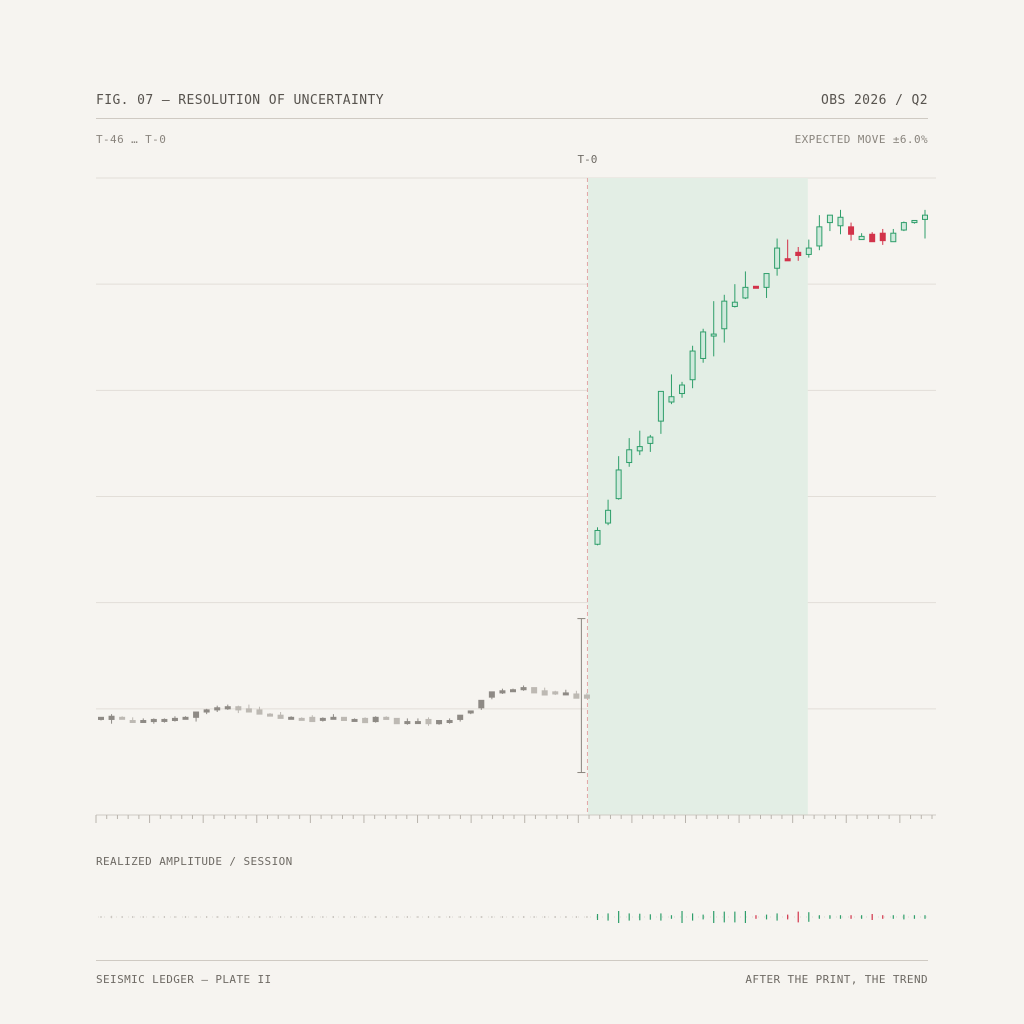 The width and height of the screenshot is (1024, 1024). Describe the element at coordinates (194, 861) in the screenshot. I see `amplitude-panel-title: REALIZED AMPLITUDE / SESSION` at that location.